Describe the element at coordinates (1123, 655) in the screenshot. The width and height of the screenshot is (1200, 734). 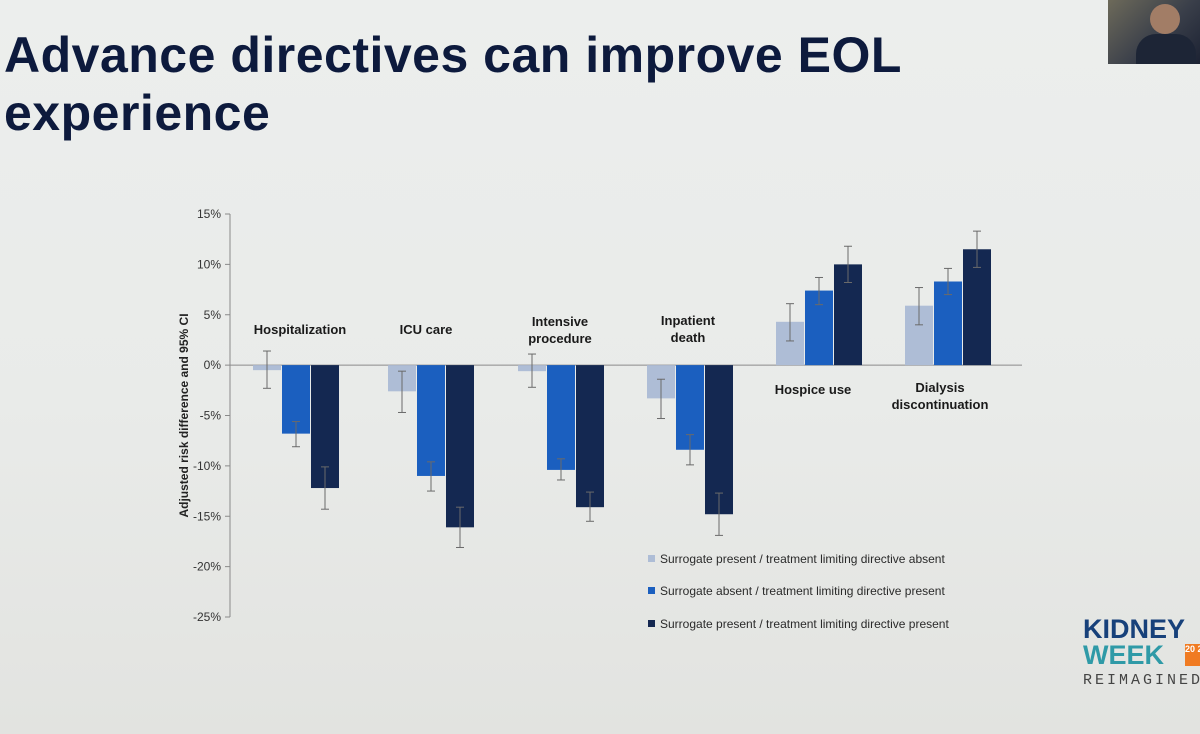
I see `logo-text-week: WEEK` at that location.